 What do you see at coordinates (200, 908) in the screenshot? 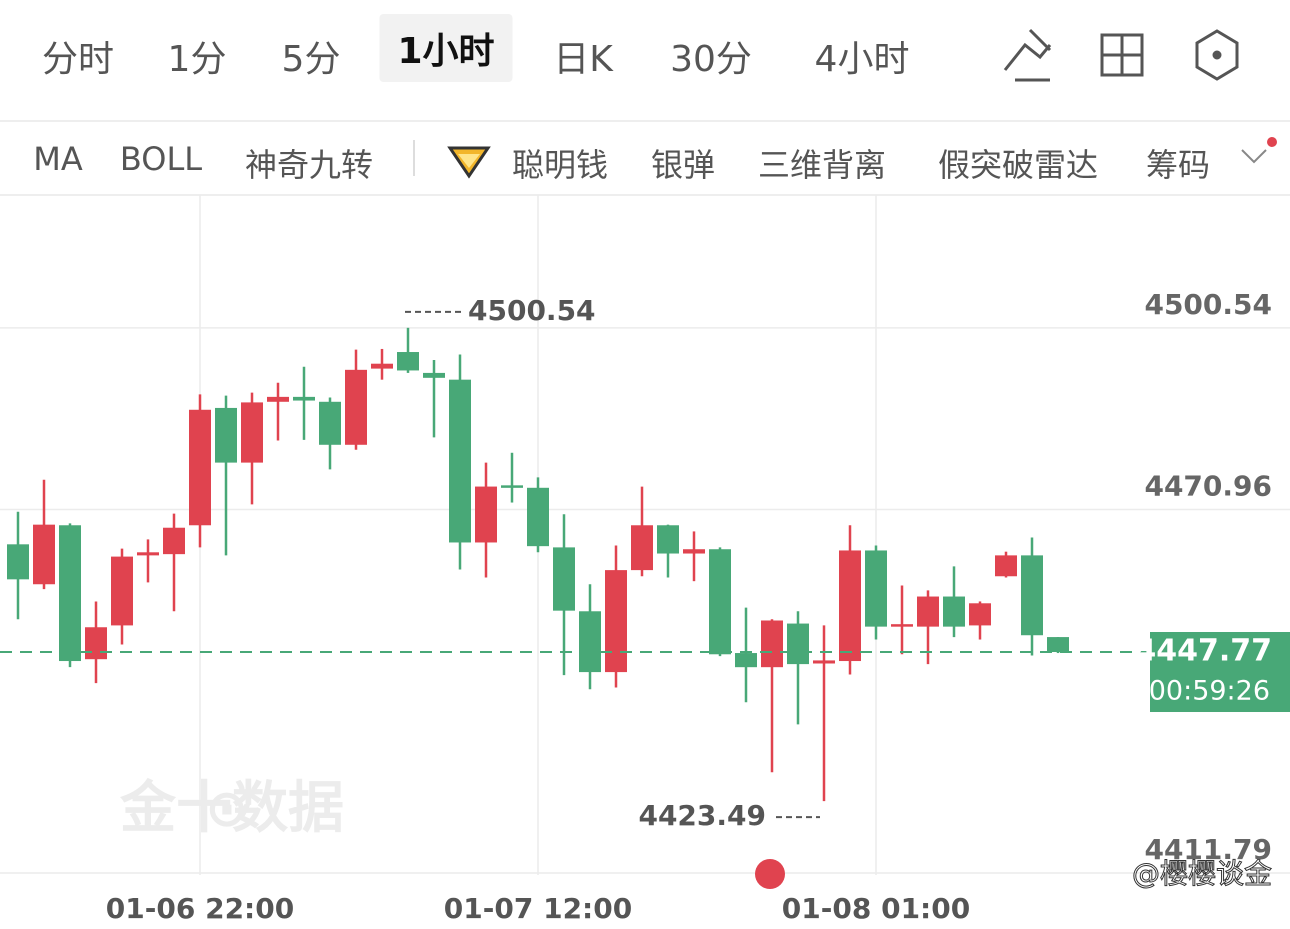
I see `x-tick-label: 01-06 22:00` at bounding box center [200, 908].